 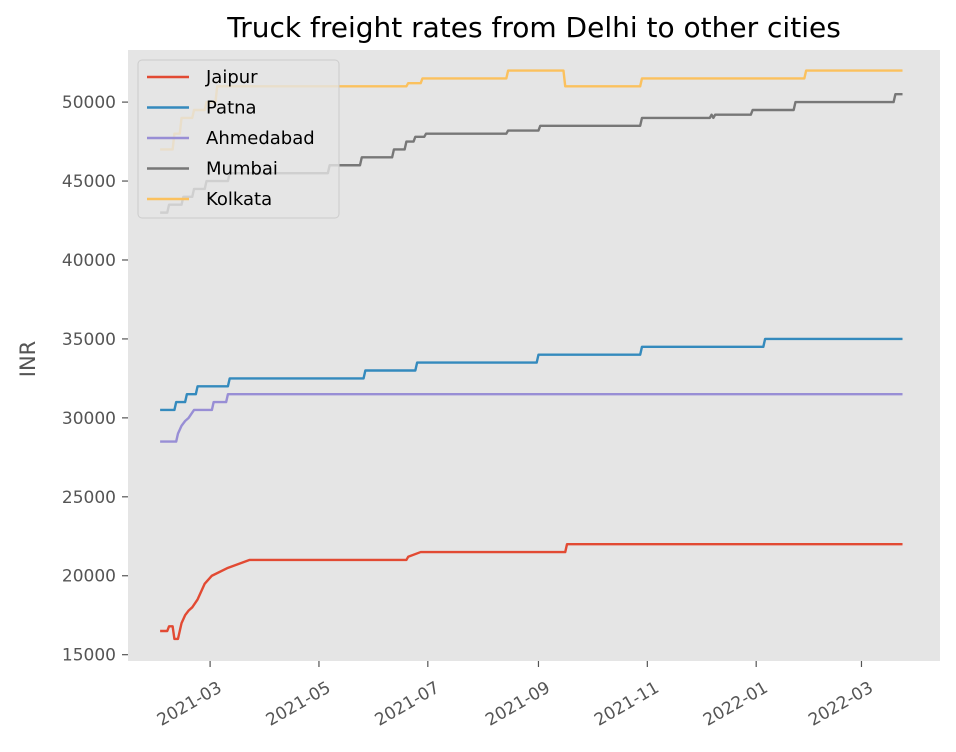 I want to click on y-tick-label: 25000, so click(x=89, y=498).